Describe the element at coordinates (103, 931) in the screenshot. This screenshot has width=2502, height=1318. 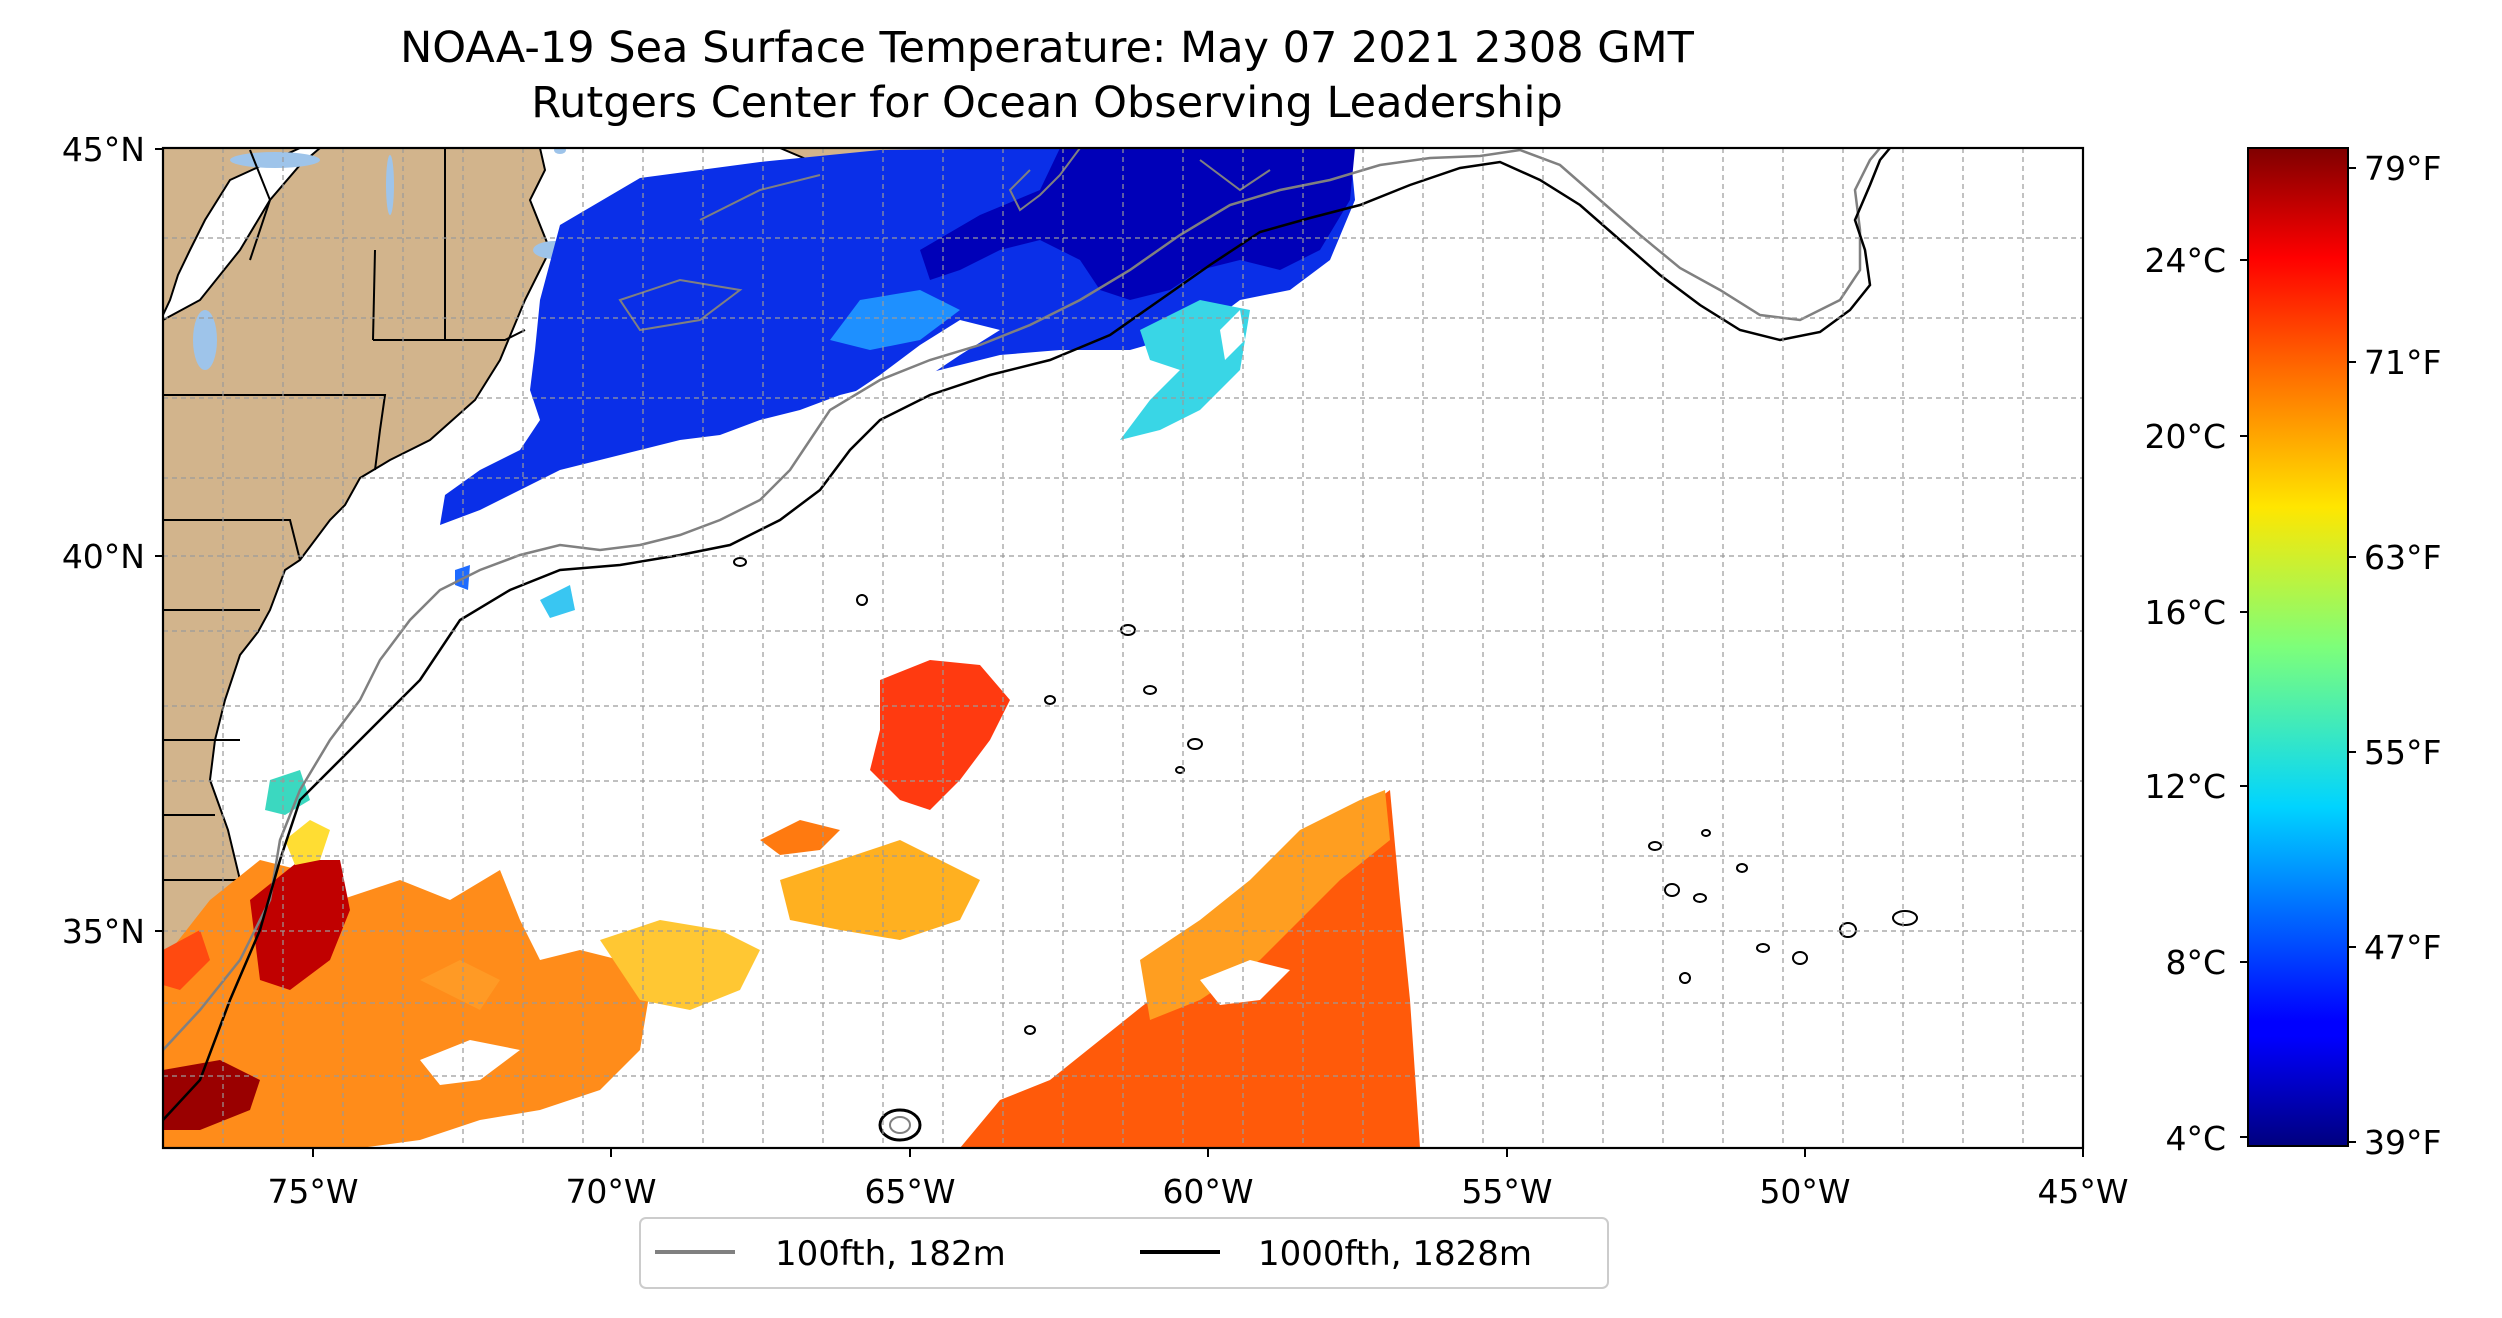
I see `lat-label: 35°N` at that location.